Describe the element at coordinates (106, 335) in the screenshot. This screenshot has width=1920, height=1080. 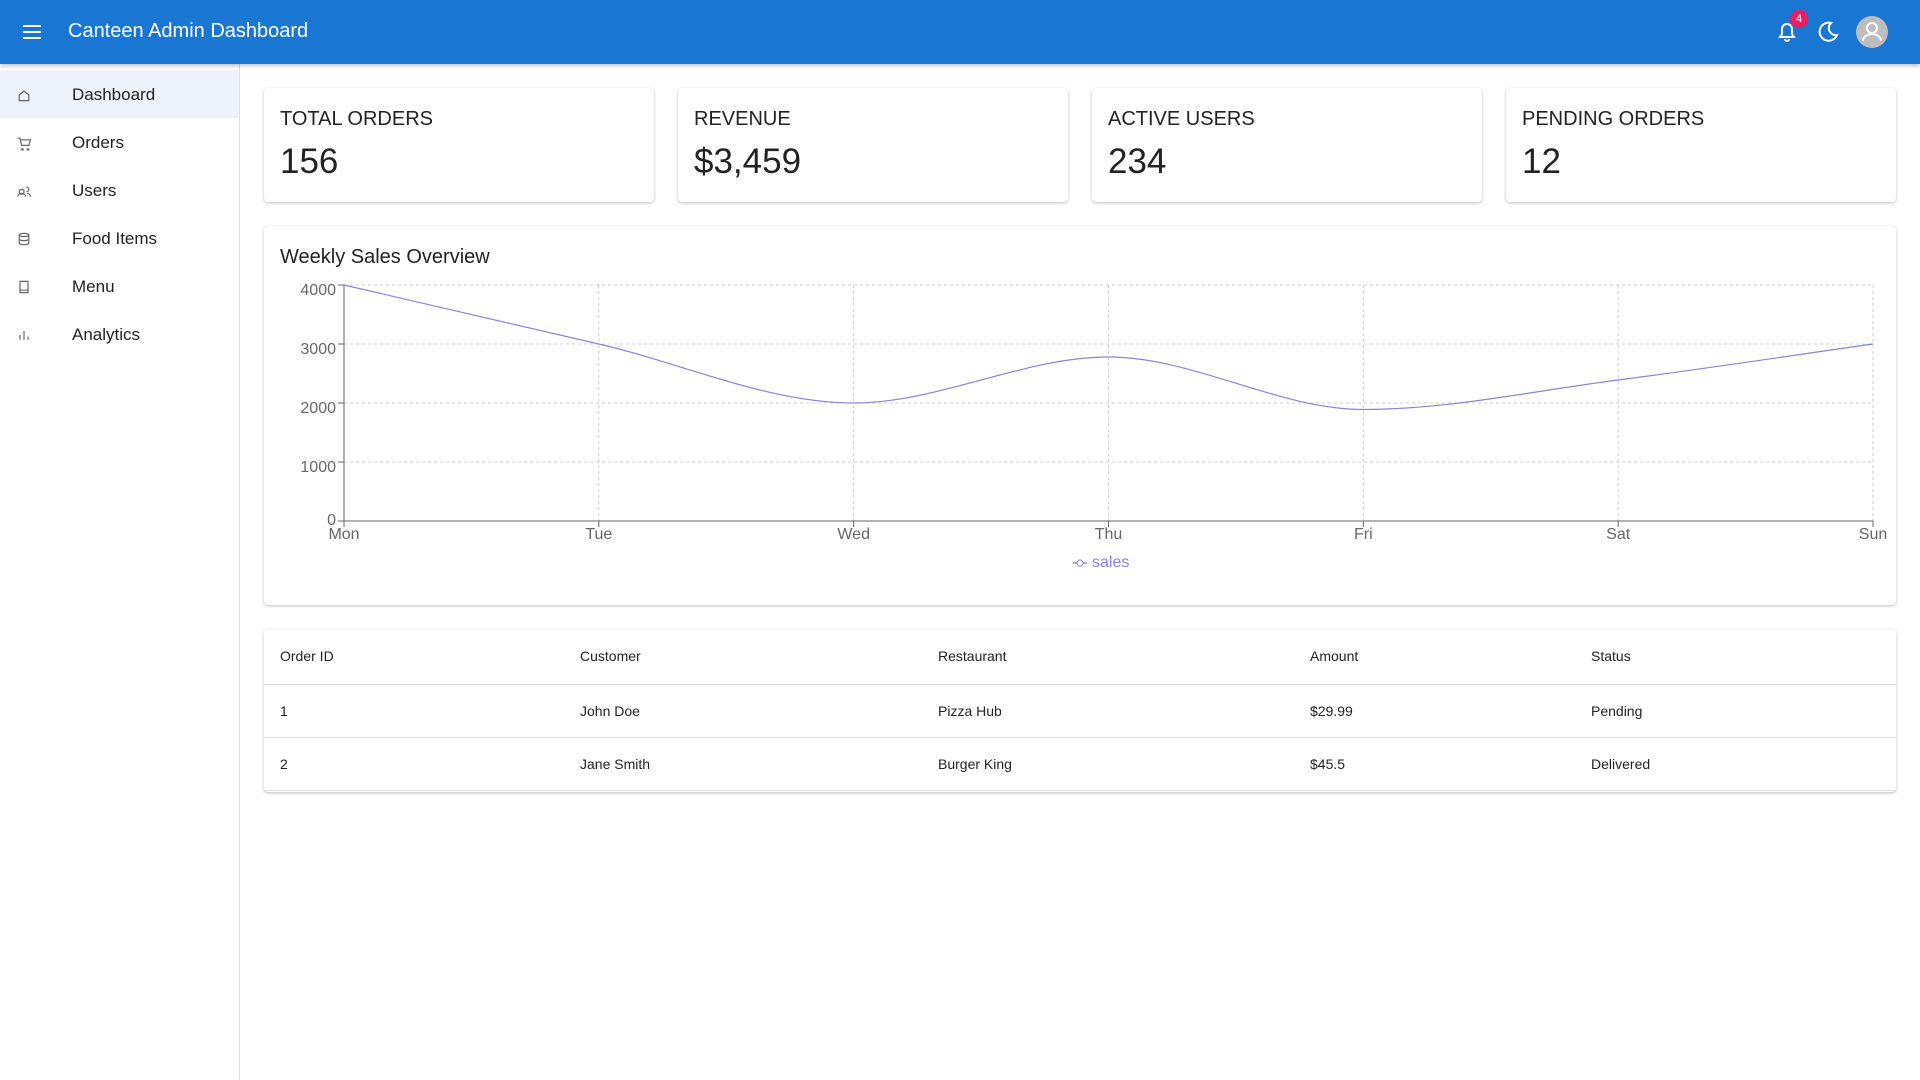
I see `nav-label: Analytics` at that location.